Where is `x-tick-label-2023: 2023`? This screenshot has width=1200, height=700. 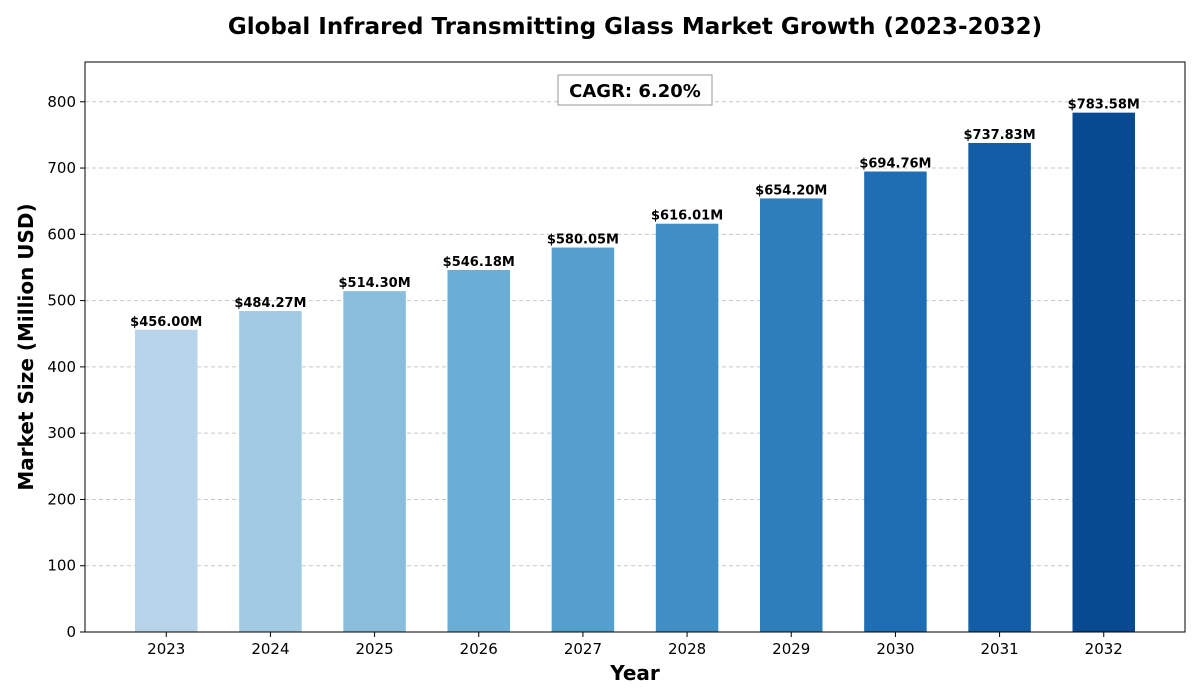 x-tick-label-2023: 2023 is located at coordinates (166, 649).